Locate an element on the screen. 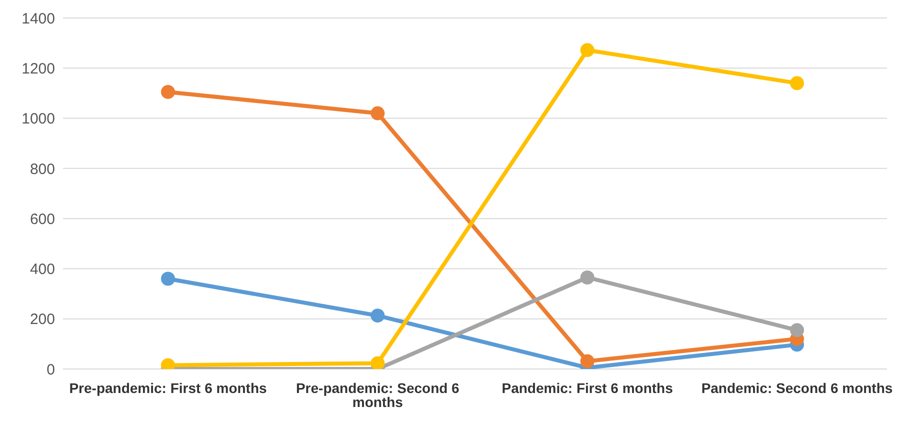 The width and height of the screenshot is (905, 437). y-tick-label: 600 is located at coordinates (42, 219).